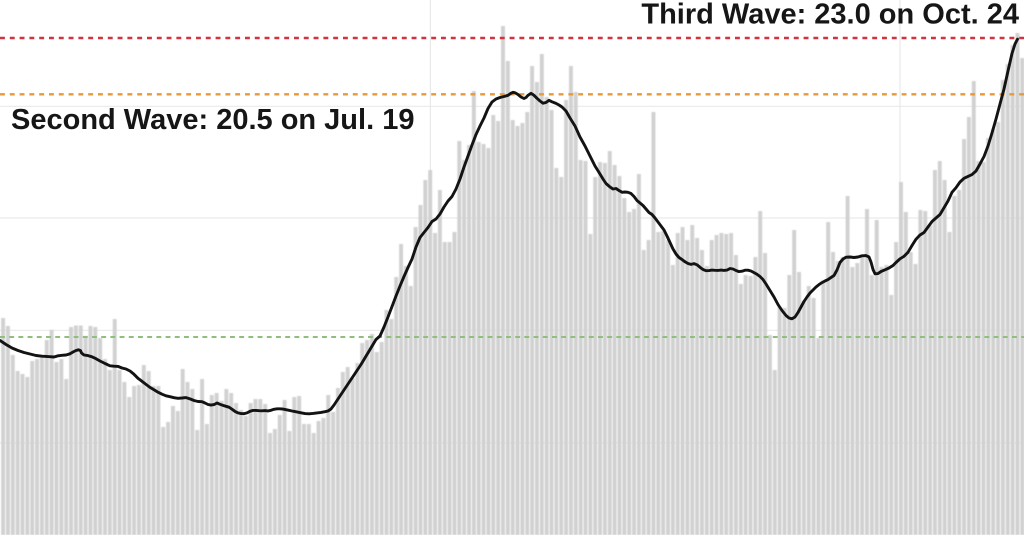 The image size is (1024, 535). Describe the element at coordinates (212, 120) in the screenshot. I see `svg-text: Second Wave: 20.5 on Jul. 19` at that location.